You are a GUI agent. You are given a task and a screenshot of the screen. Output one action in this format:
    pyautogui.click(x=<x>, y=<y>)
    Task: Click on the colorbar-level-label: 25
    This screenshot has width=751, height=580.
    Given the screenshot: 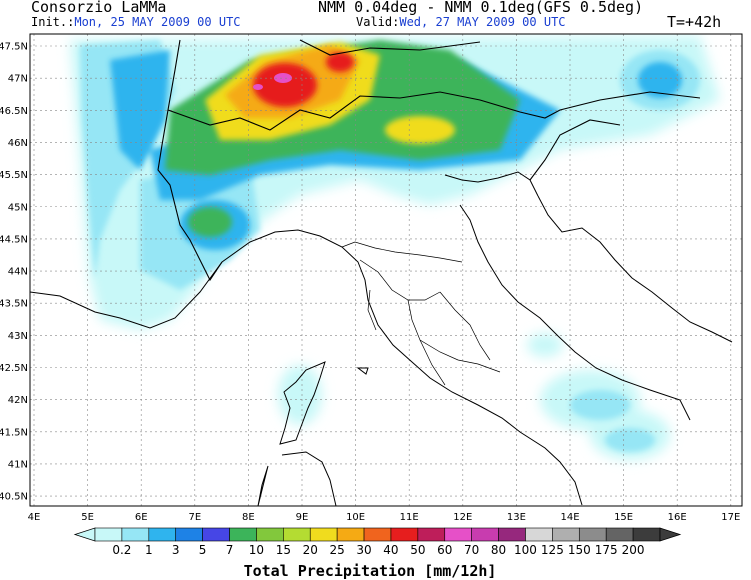 What is the action you would take?
    pyautogui.click(x=337, y=550)
    